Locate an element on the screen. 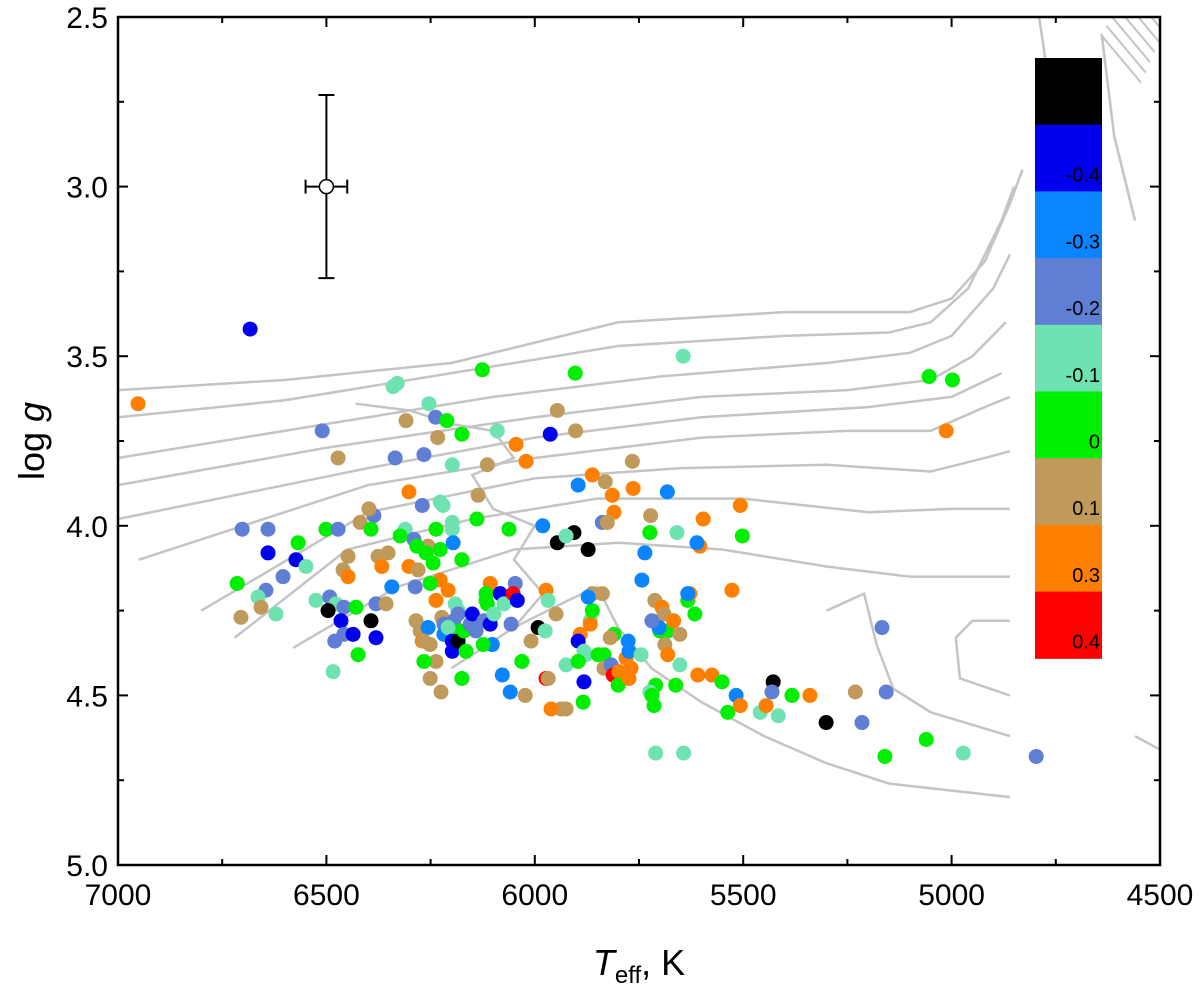 The image size is (1200, 992). colorbar-label: -0.2 is located at coordinates (1083, 309).